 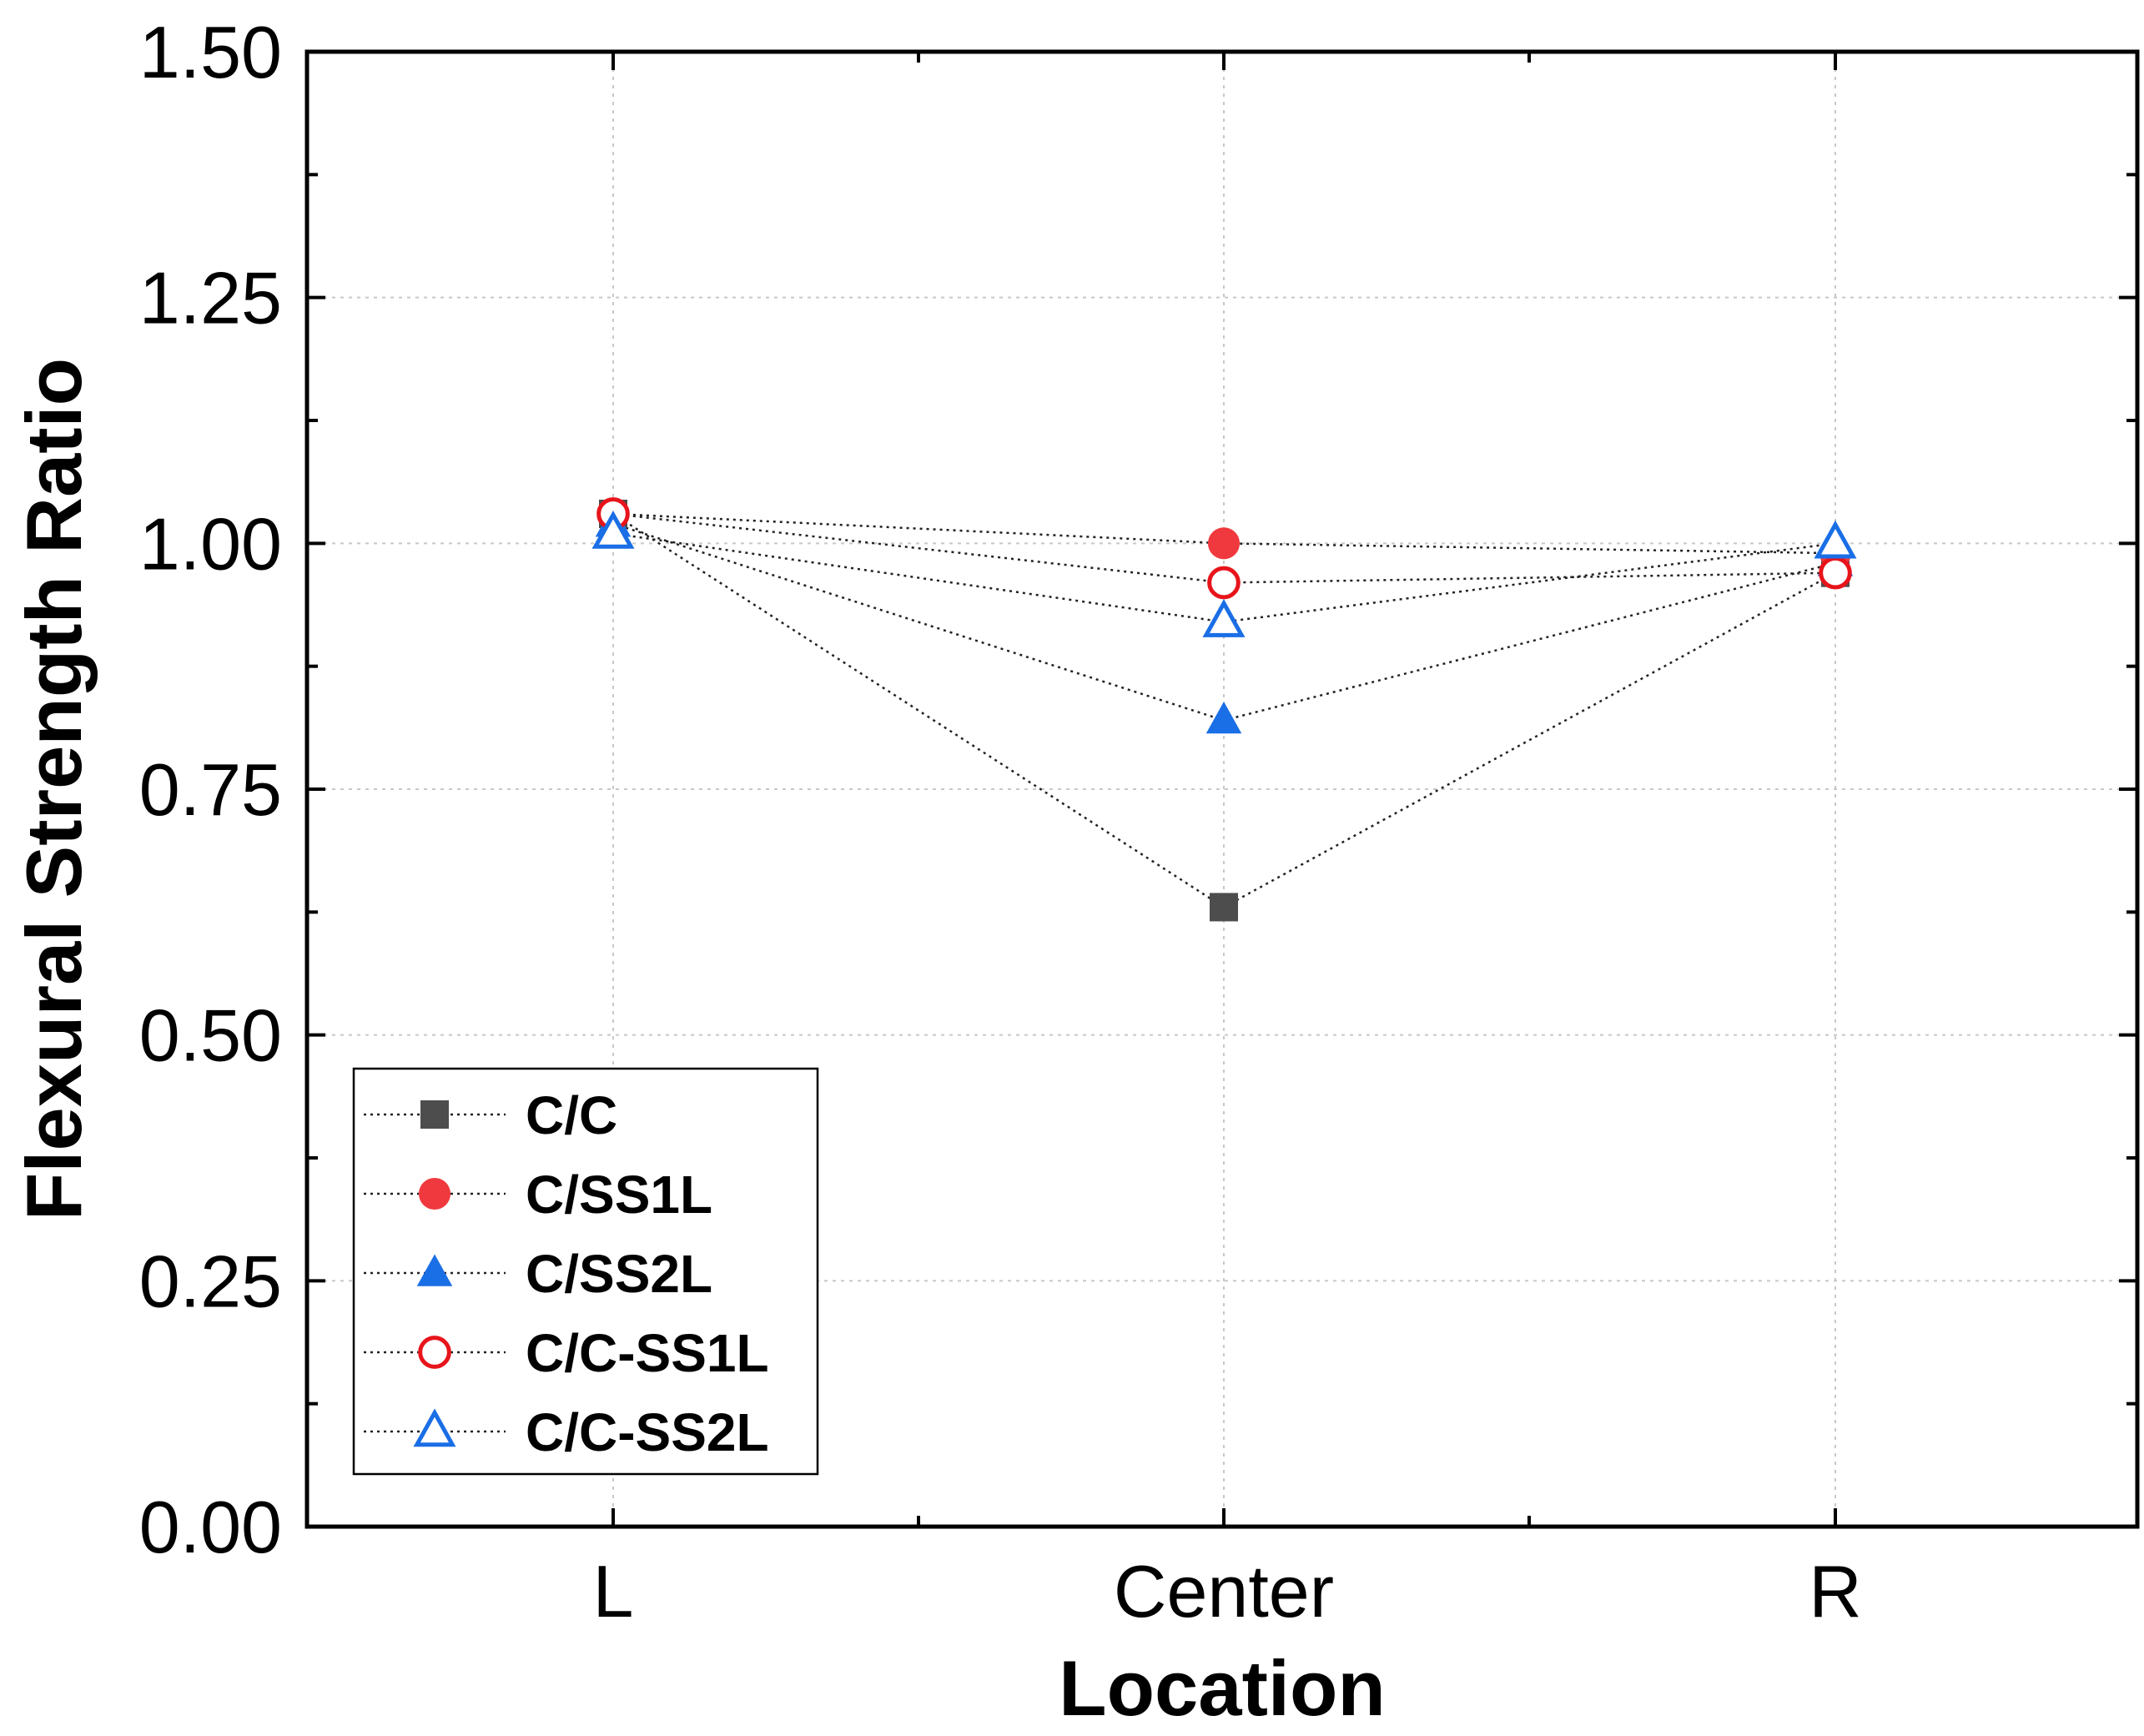 What do you see at coordinates (210, 298) in the screenshot?
I see `y-tick-label: 1.25` at bounding box center [210, 298].